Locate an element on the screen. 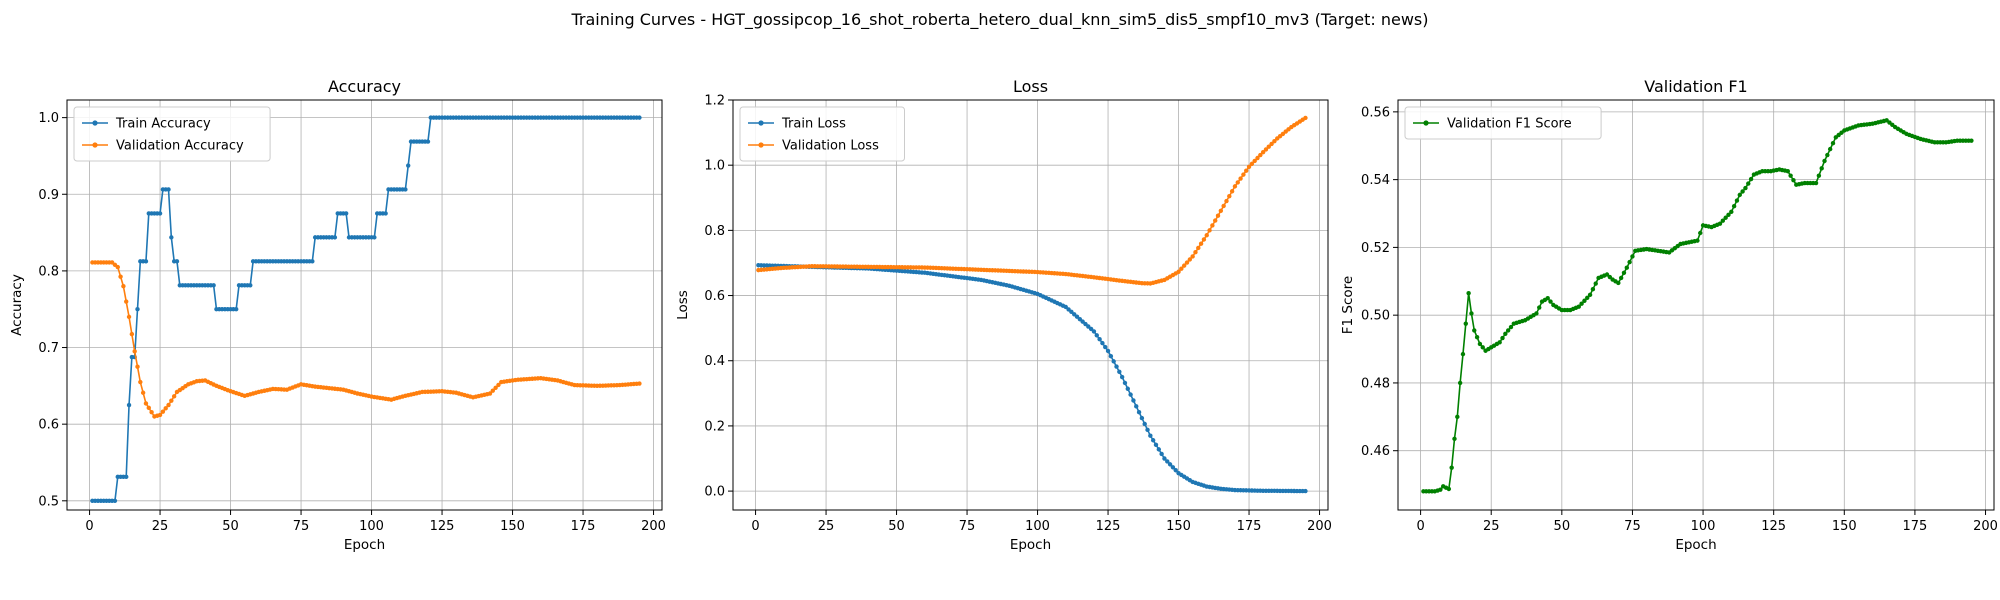 The width and height of the screenshot is (2000, 600). x-tick-label-5: 125 is located at coordinates (442, 526).